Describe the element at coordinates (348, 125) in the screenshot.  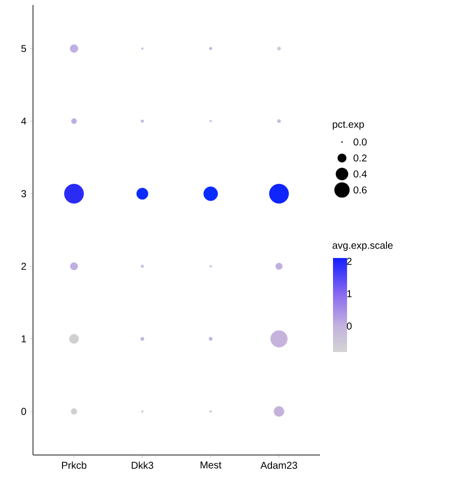
I see `legend-title: pct.exp` at that location.